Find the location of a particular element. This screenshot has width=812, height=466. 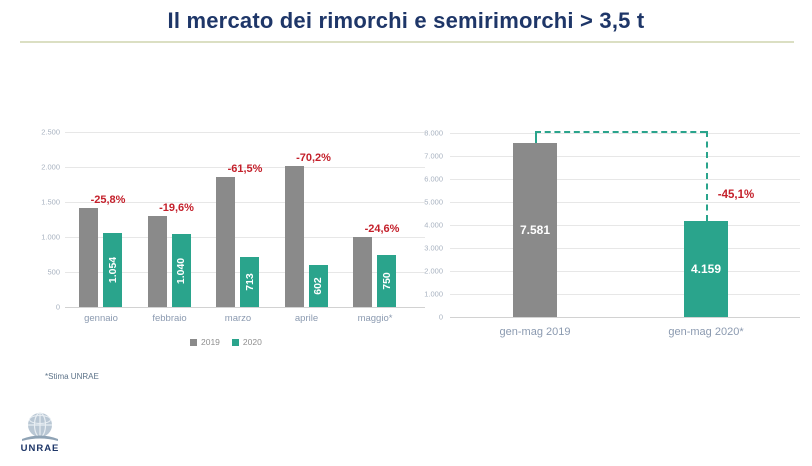

category-label: marzo is located at coordinates (238, 318).